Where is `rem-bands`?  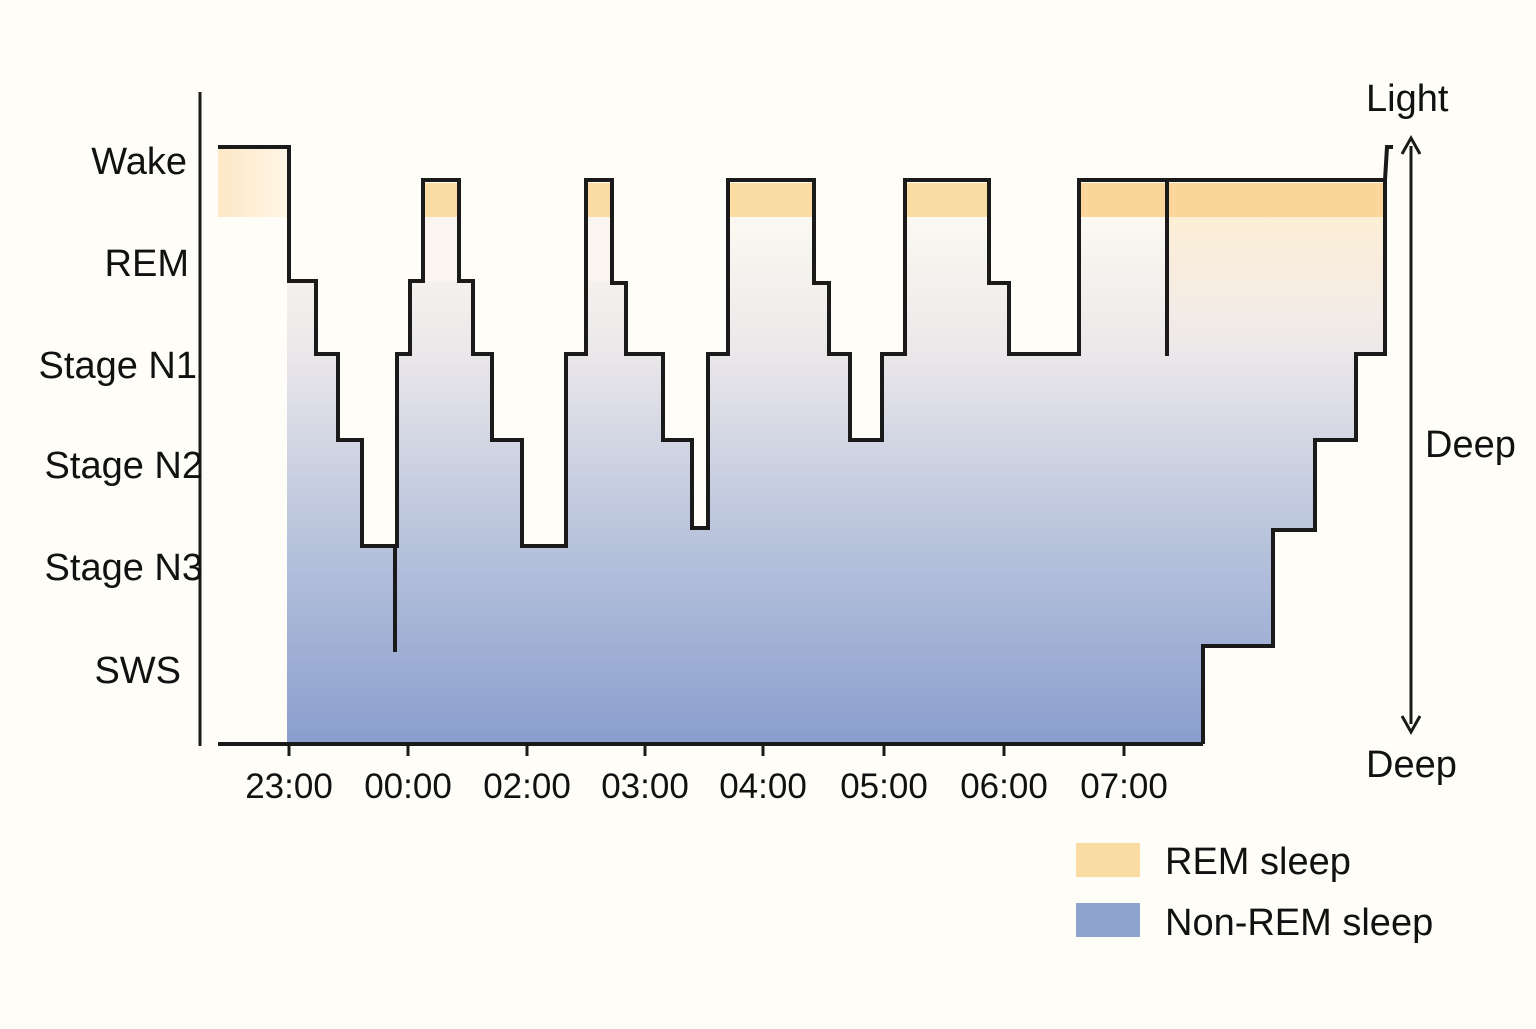
rem-bands is located at coordinates (904, 200).